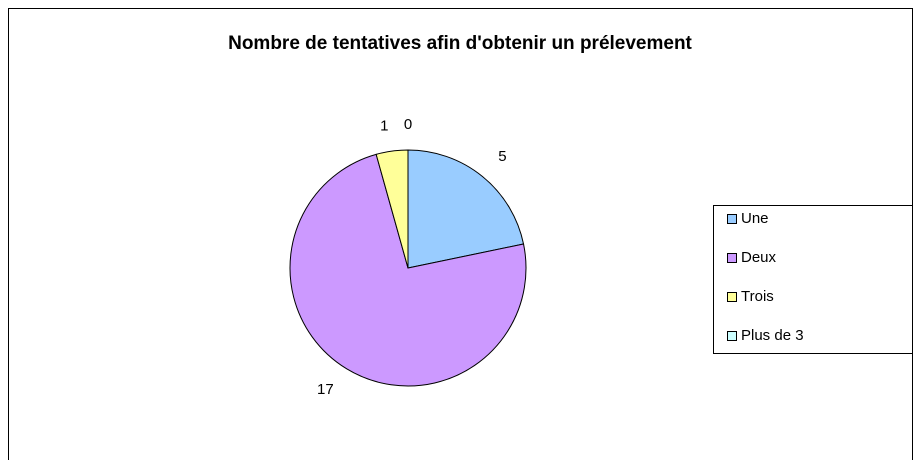  Describe the element at coordinates (502, 156) in the screenshot. I see `data-label: 5` at that location.